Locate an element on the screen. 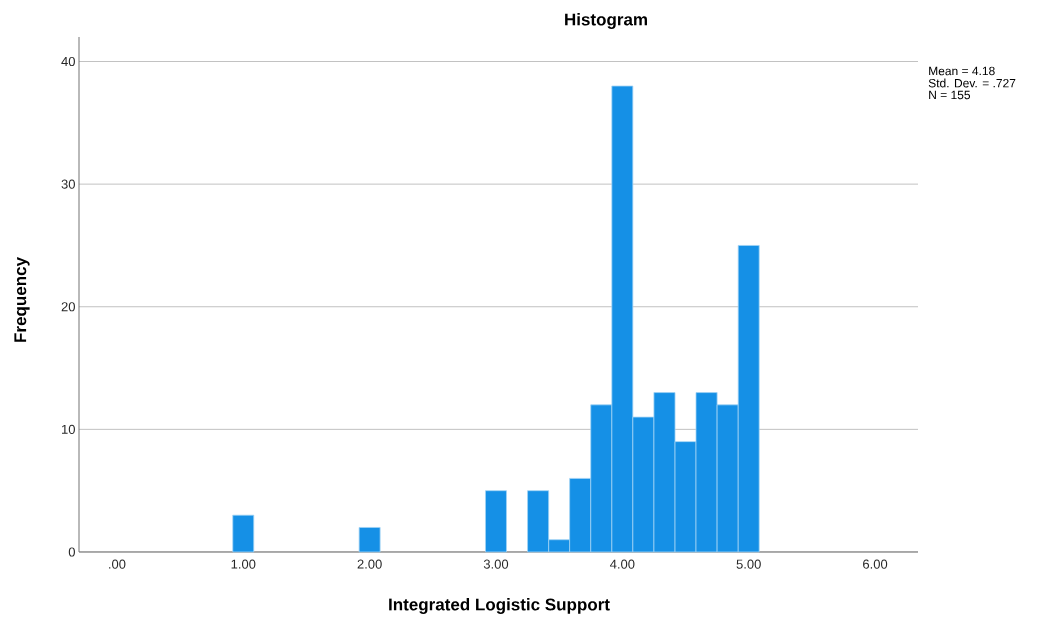 This screenshot has height=618, width=1044. y-tick-label: 0 is located at coordinates (71, 552).